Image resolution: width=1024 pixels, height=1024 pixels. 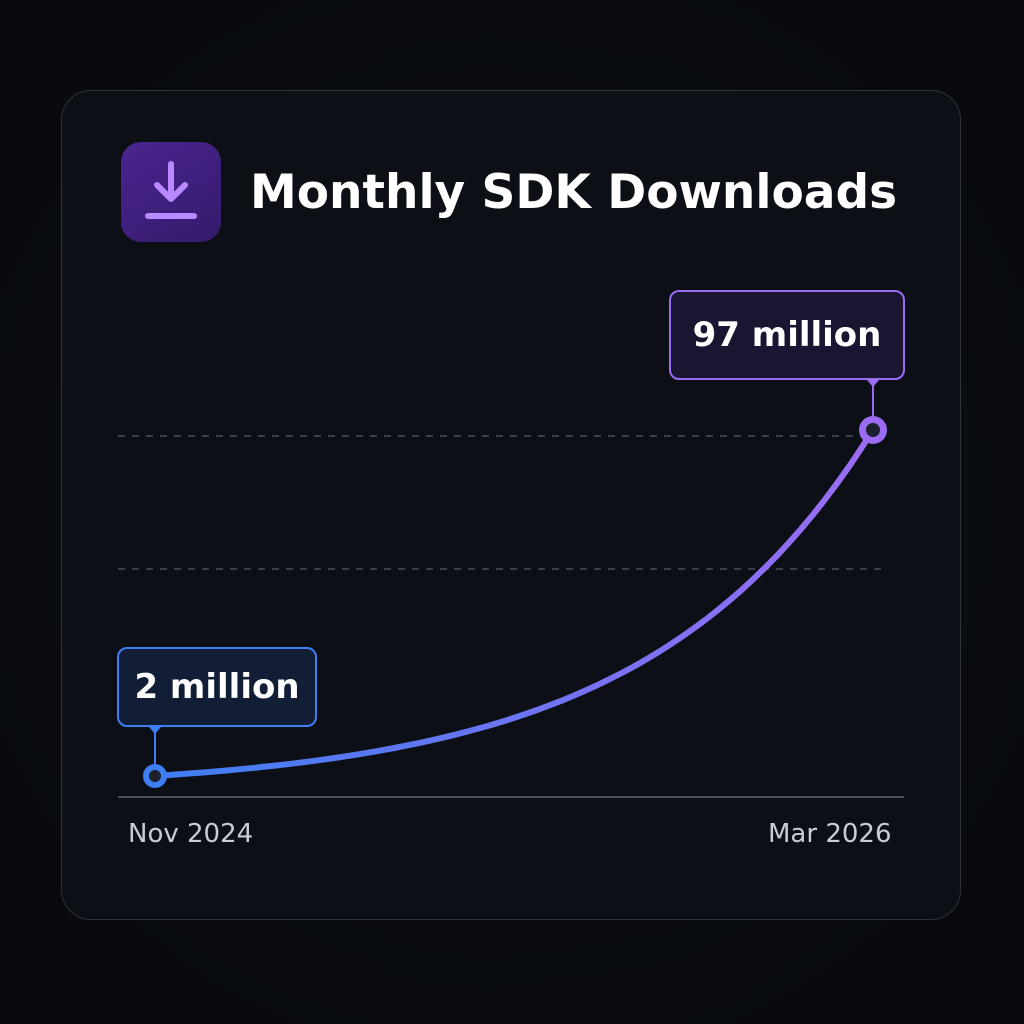 I want to click on pointer-start, so click(x=155, y=730).